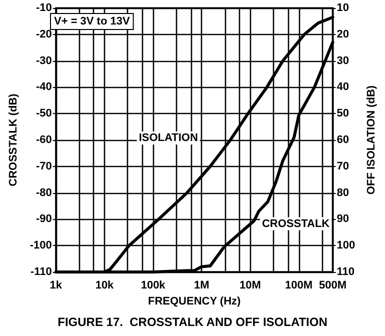 The image size is (385, 336). What do you see at coordinates (44, 114) in the screenshot?
I see `y-tick-label: -50` at bounding box center [44, 114].